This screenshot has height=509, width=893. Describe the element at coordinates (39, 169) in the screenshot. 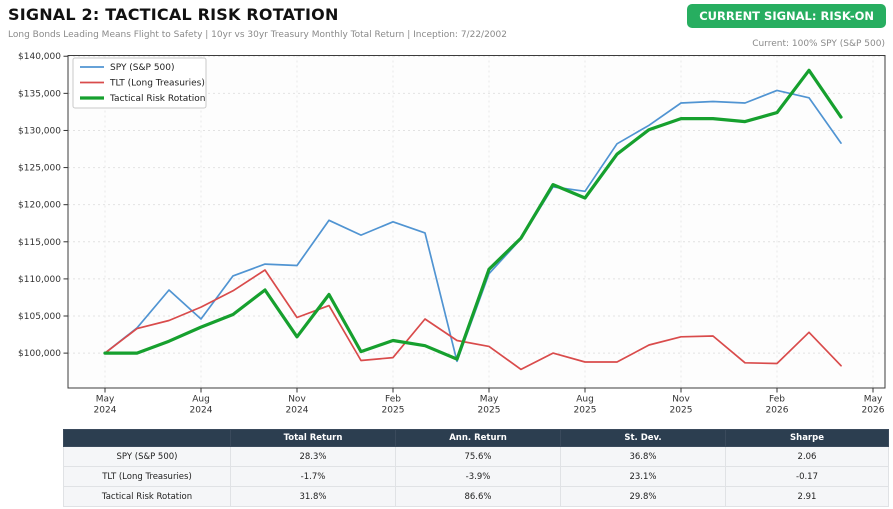

I see `y-tick-label: $125,000` at that location.